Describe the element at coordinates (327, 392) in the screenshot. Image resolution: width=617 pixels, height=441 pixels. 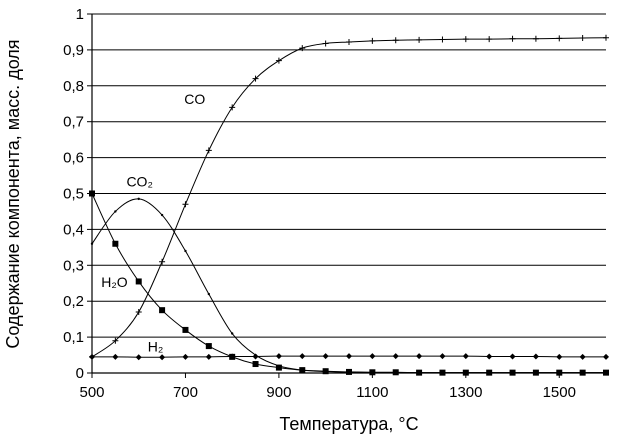
I see `x-tick-labels: 500 700 900 1100 1300 1500` at that location.